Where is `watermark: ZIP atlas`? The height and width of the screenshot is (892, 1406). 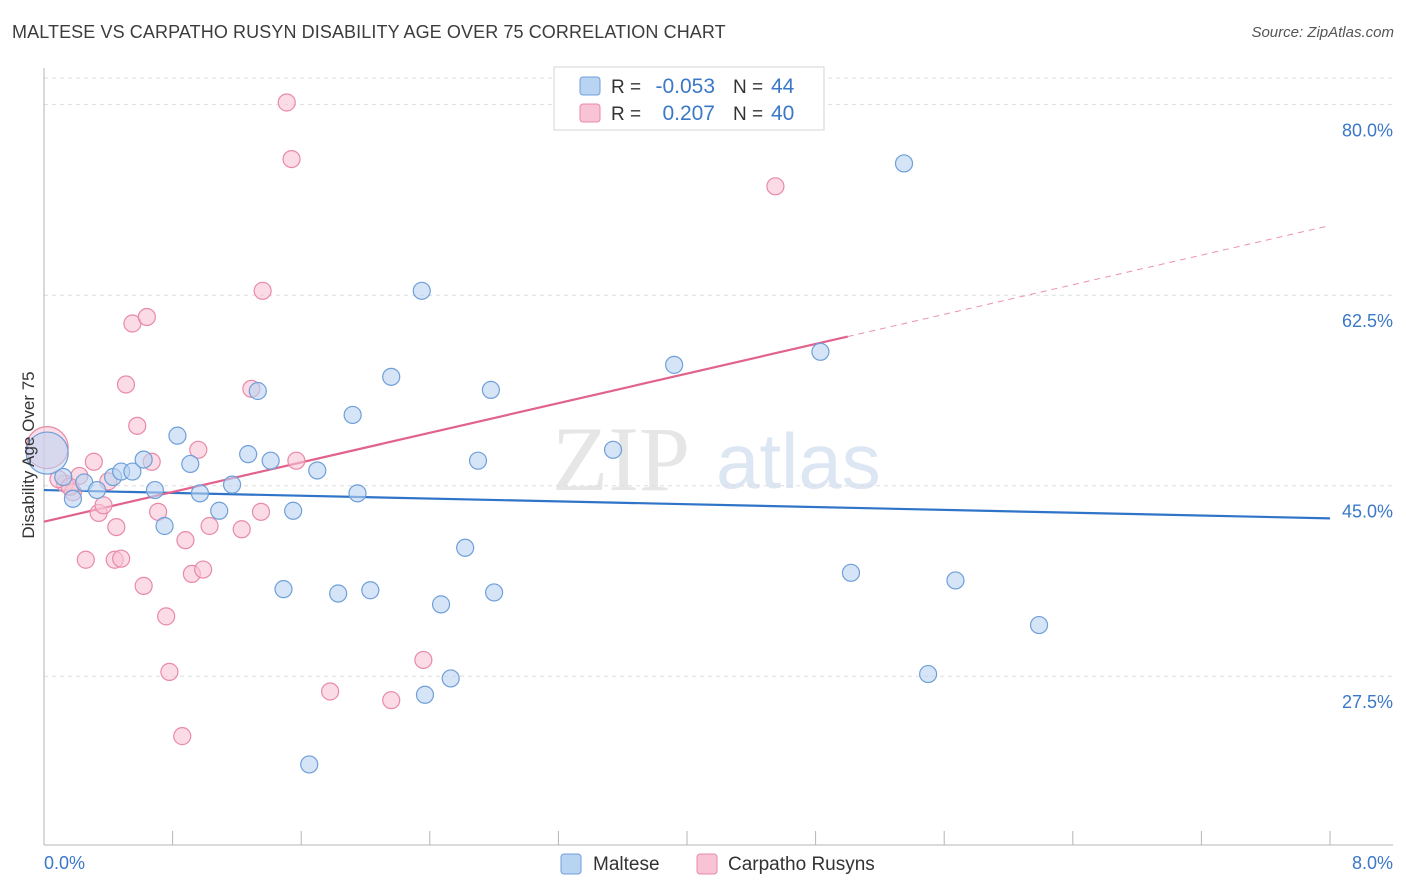 watermark: ZIP atlas is located at coordinates (716, 459).